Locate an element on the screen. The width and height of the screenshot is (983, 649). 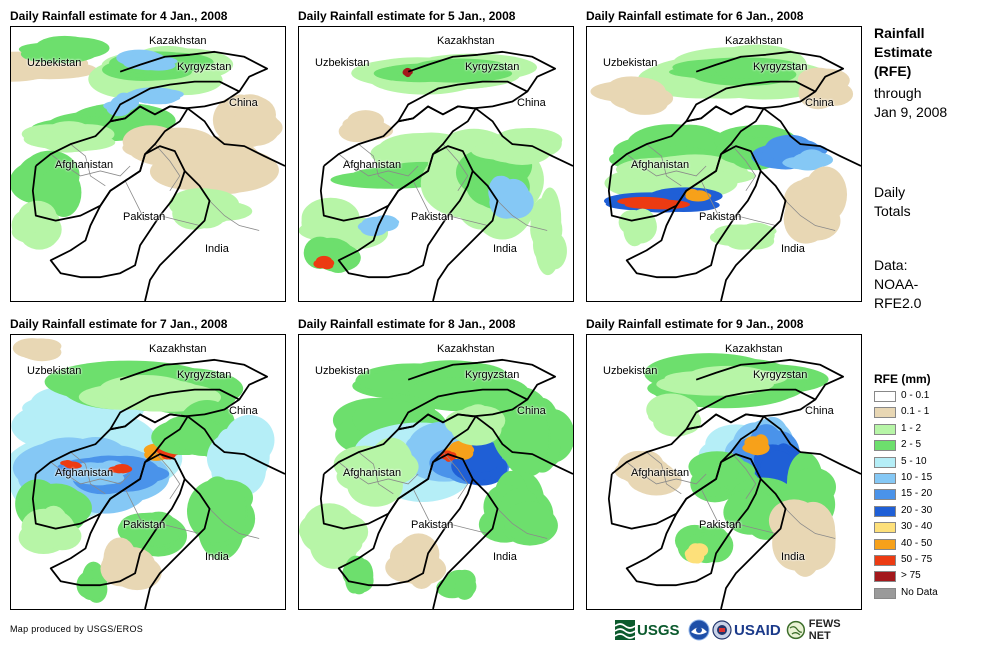
legend-label: 15 - 20 is located at coordinates (917, 494).